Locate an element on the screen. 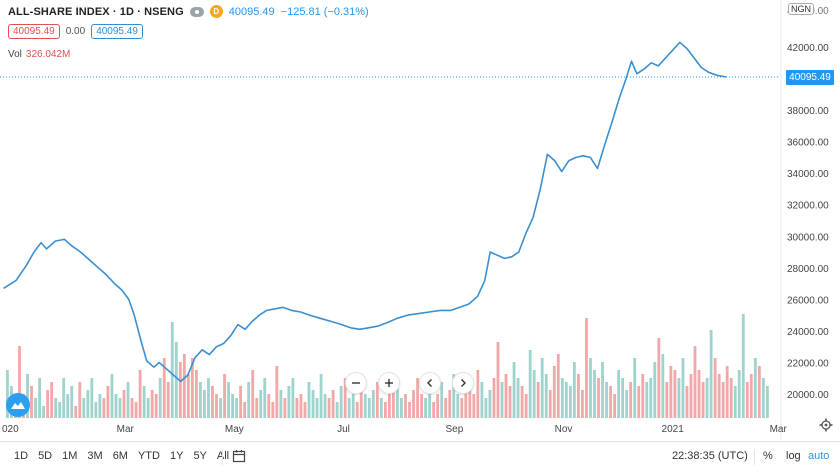 The image size is (840, 472). range-3m: 3M is located at coordinates (95, 456).